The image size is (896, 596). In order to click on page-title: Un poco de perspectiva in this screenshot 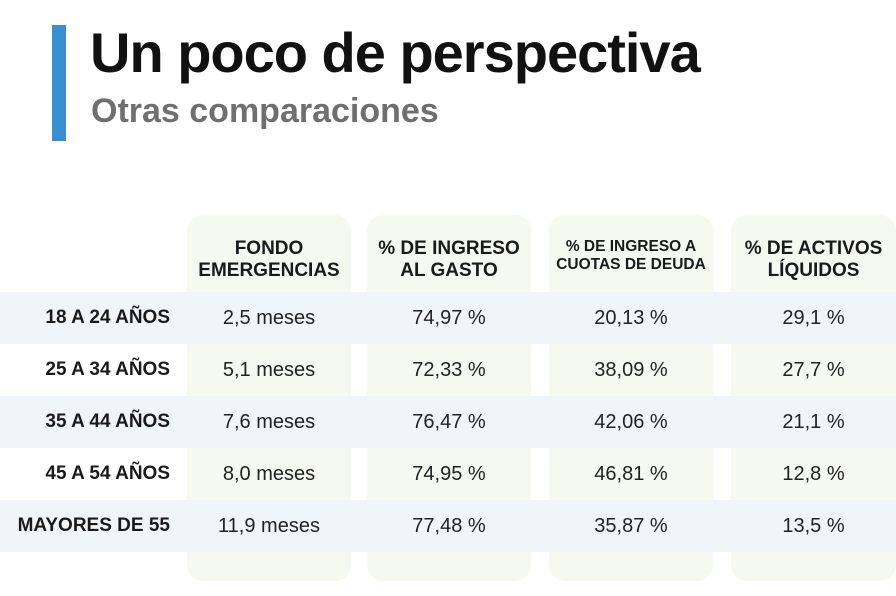, I will do `click(395, 52)`.